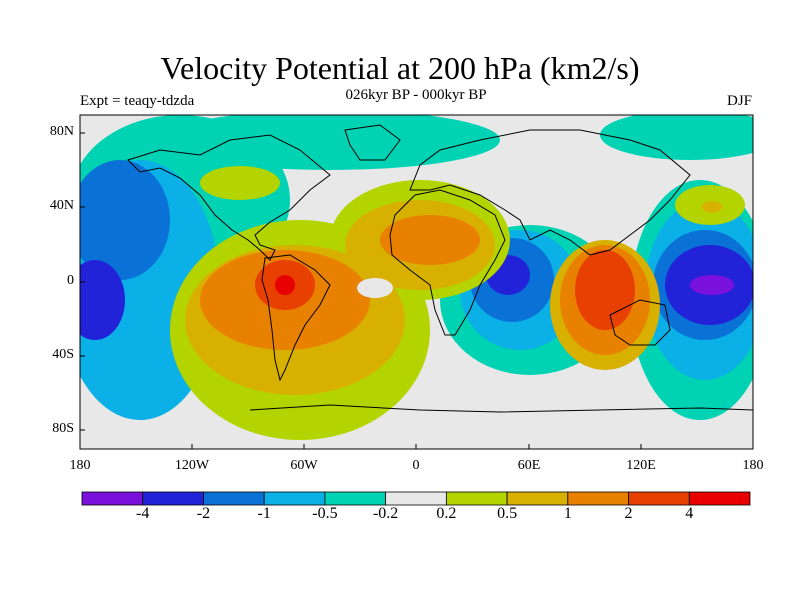 The width and height of the screenshot is (800, 600). What do you see at coordinates (739, 101) in the screenshot?
I see `season-label: DJF` at bounding box center [739, 101].